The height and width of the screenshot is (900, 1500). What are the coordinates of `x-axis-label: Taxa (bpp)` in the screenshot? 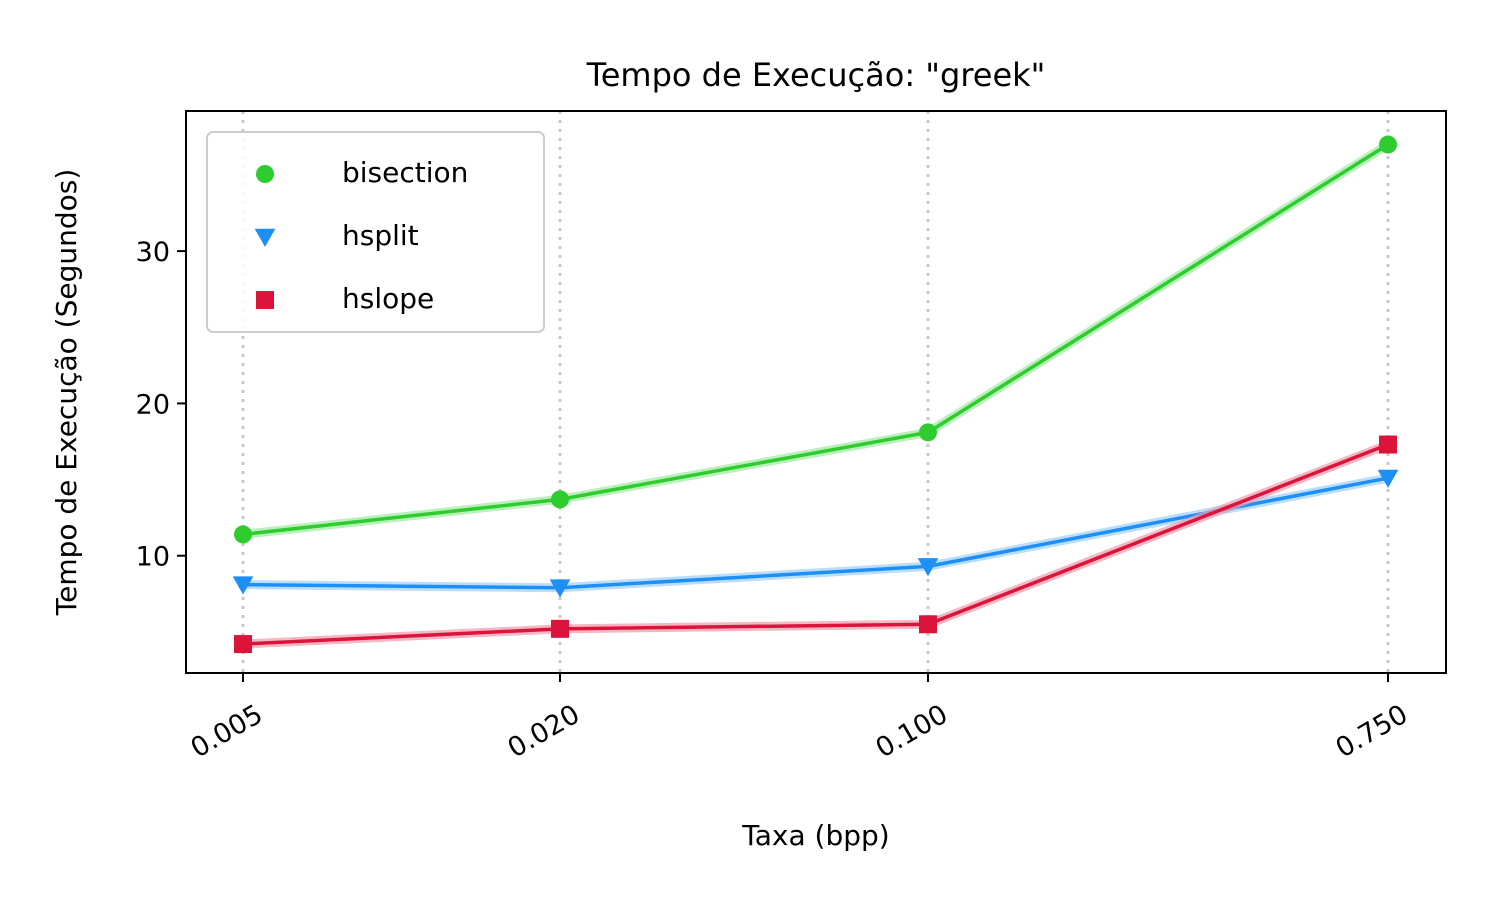 It's located at (815, 835).